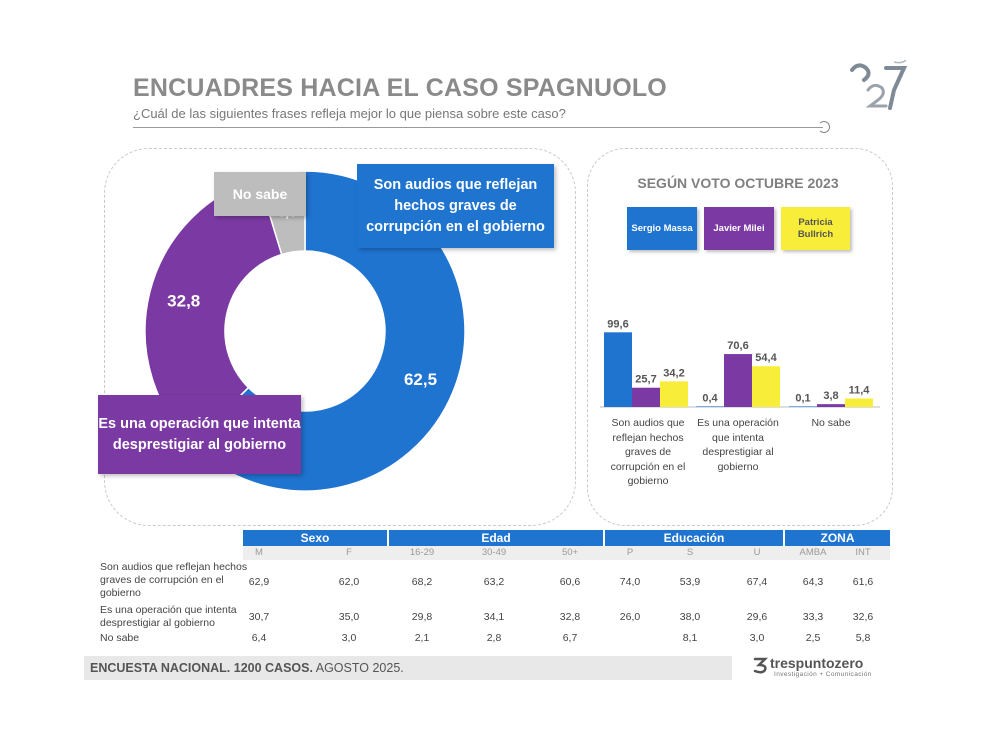  What do you see at coordinates (259, 638) in the screenshot?
I see `table-cell: 6,4` at bounding box center [259, 638].